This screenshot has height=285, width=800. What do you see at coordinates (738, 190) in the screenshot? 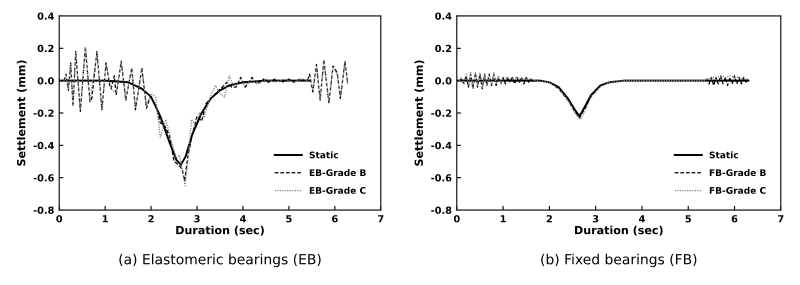
I see `legend-label: FB-Grade C` at bounding box center [738, 190].